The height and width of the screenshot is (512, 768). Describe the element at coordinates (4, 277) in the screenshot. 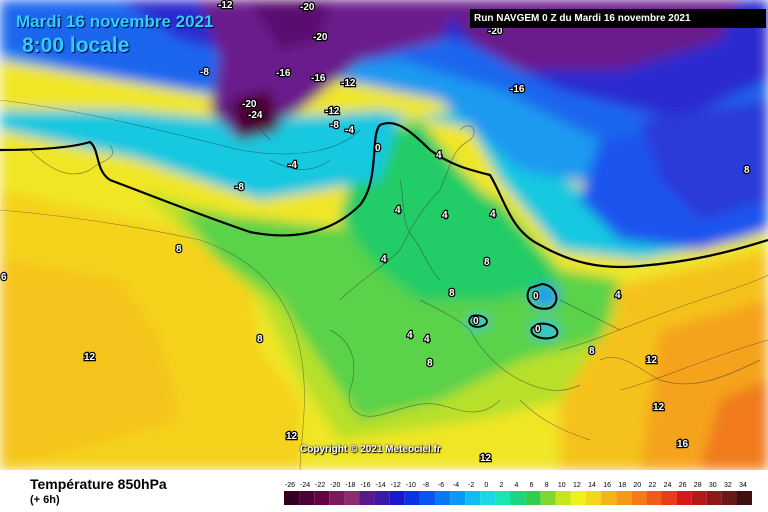

I see `isotherm-label: 6` at that location.